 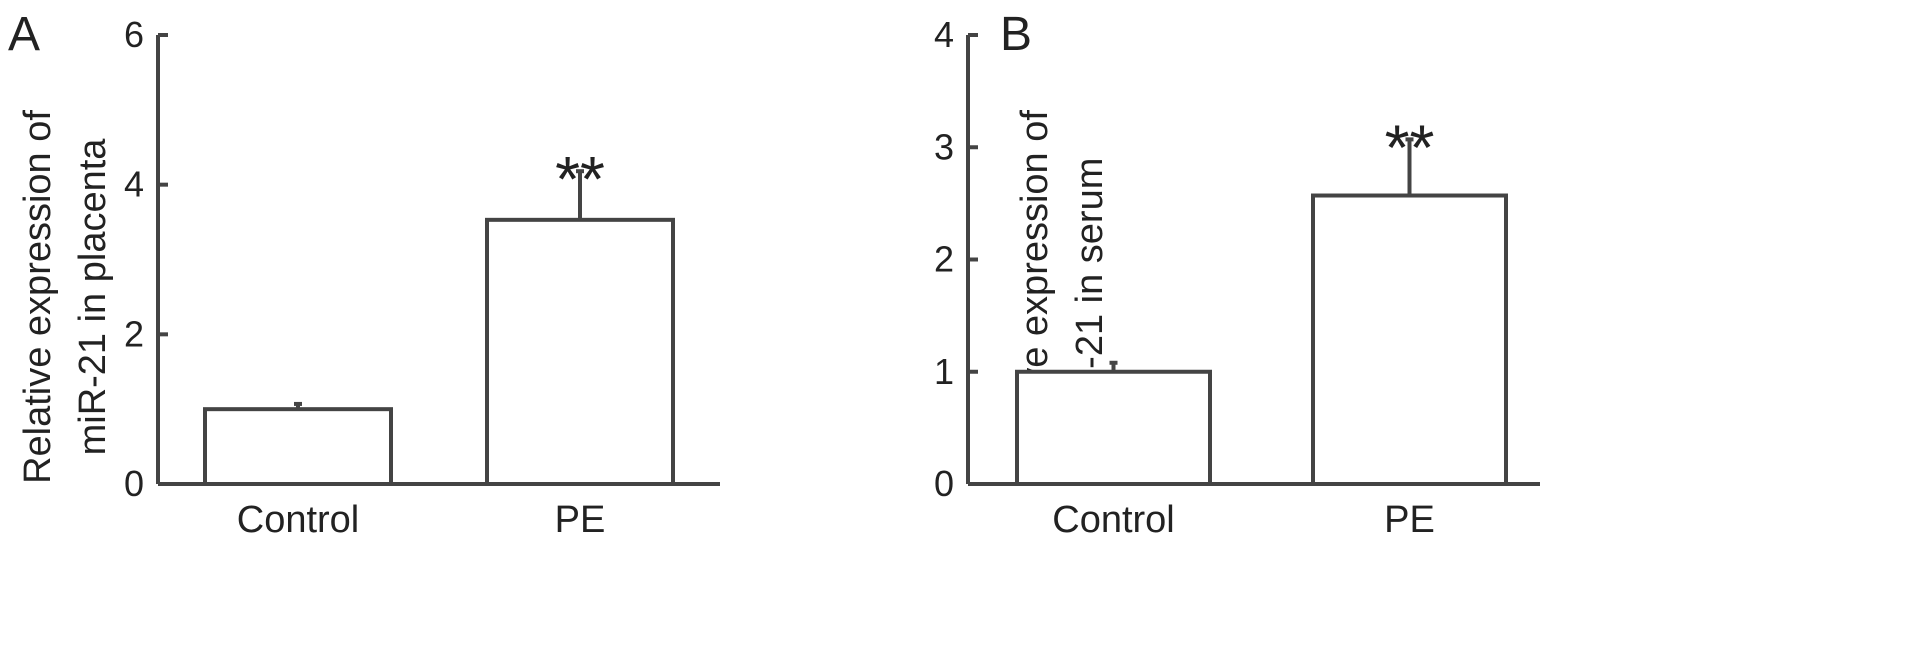 I want to click on panel-letter: B, so click(x=1016, y=34).